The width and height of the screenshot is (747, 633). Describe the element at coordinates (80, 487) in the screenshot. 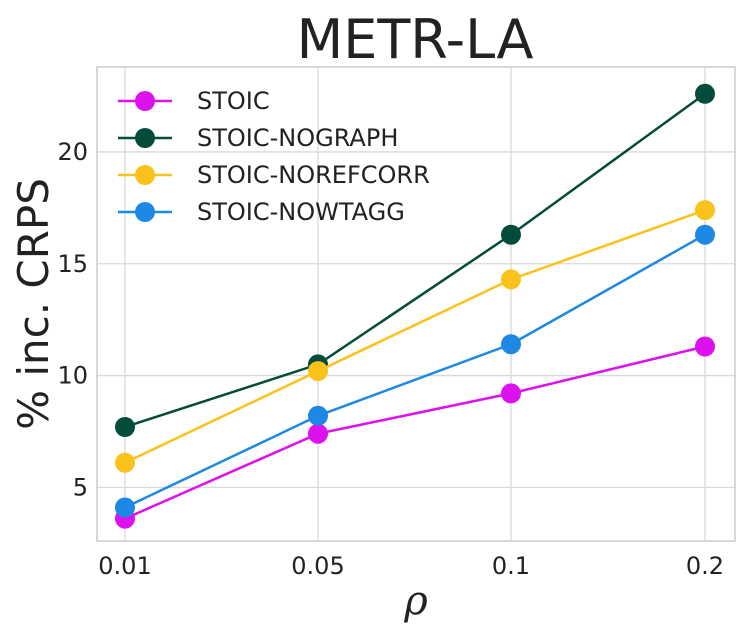

I see `y-tick-label: 5` at that location.